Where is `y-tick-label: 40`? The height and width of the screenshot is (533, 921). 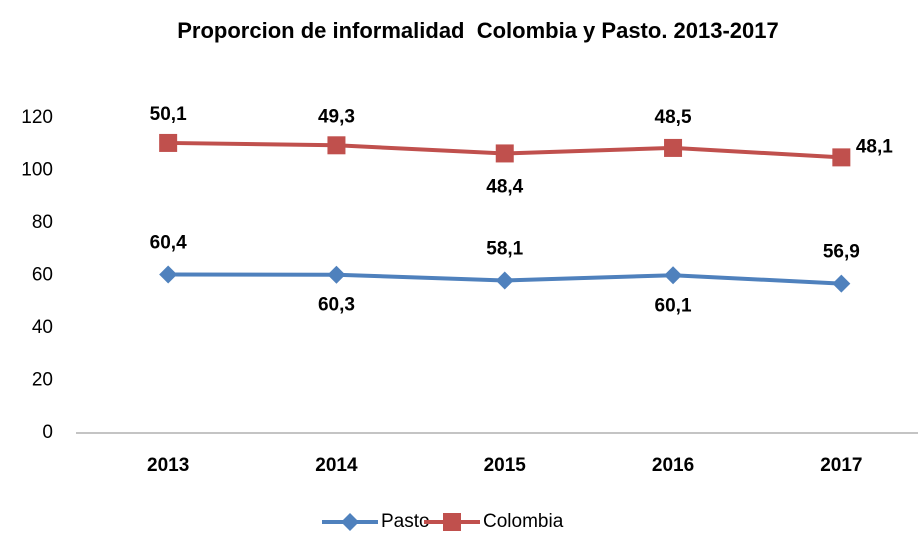
y-tick-label: 40 is located at coordinates (42, 327).